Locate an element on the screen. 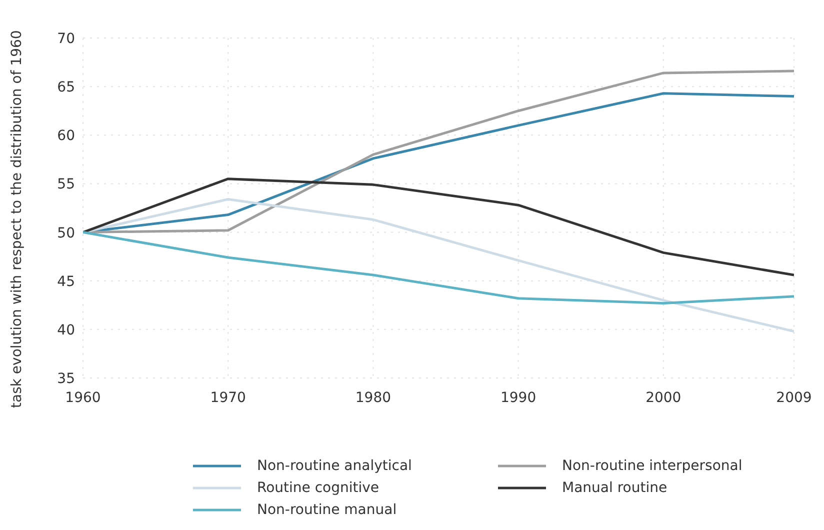 The width and height of the screenshot is (824, 530). y-tick-label: 35 is located at coordinates (66, 378).